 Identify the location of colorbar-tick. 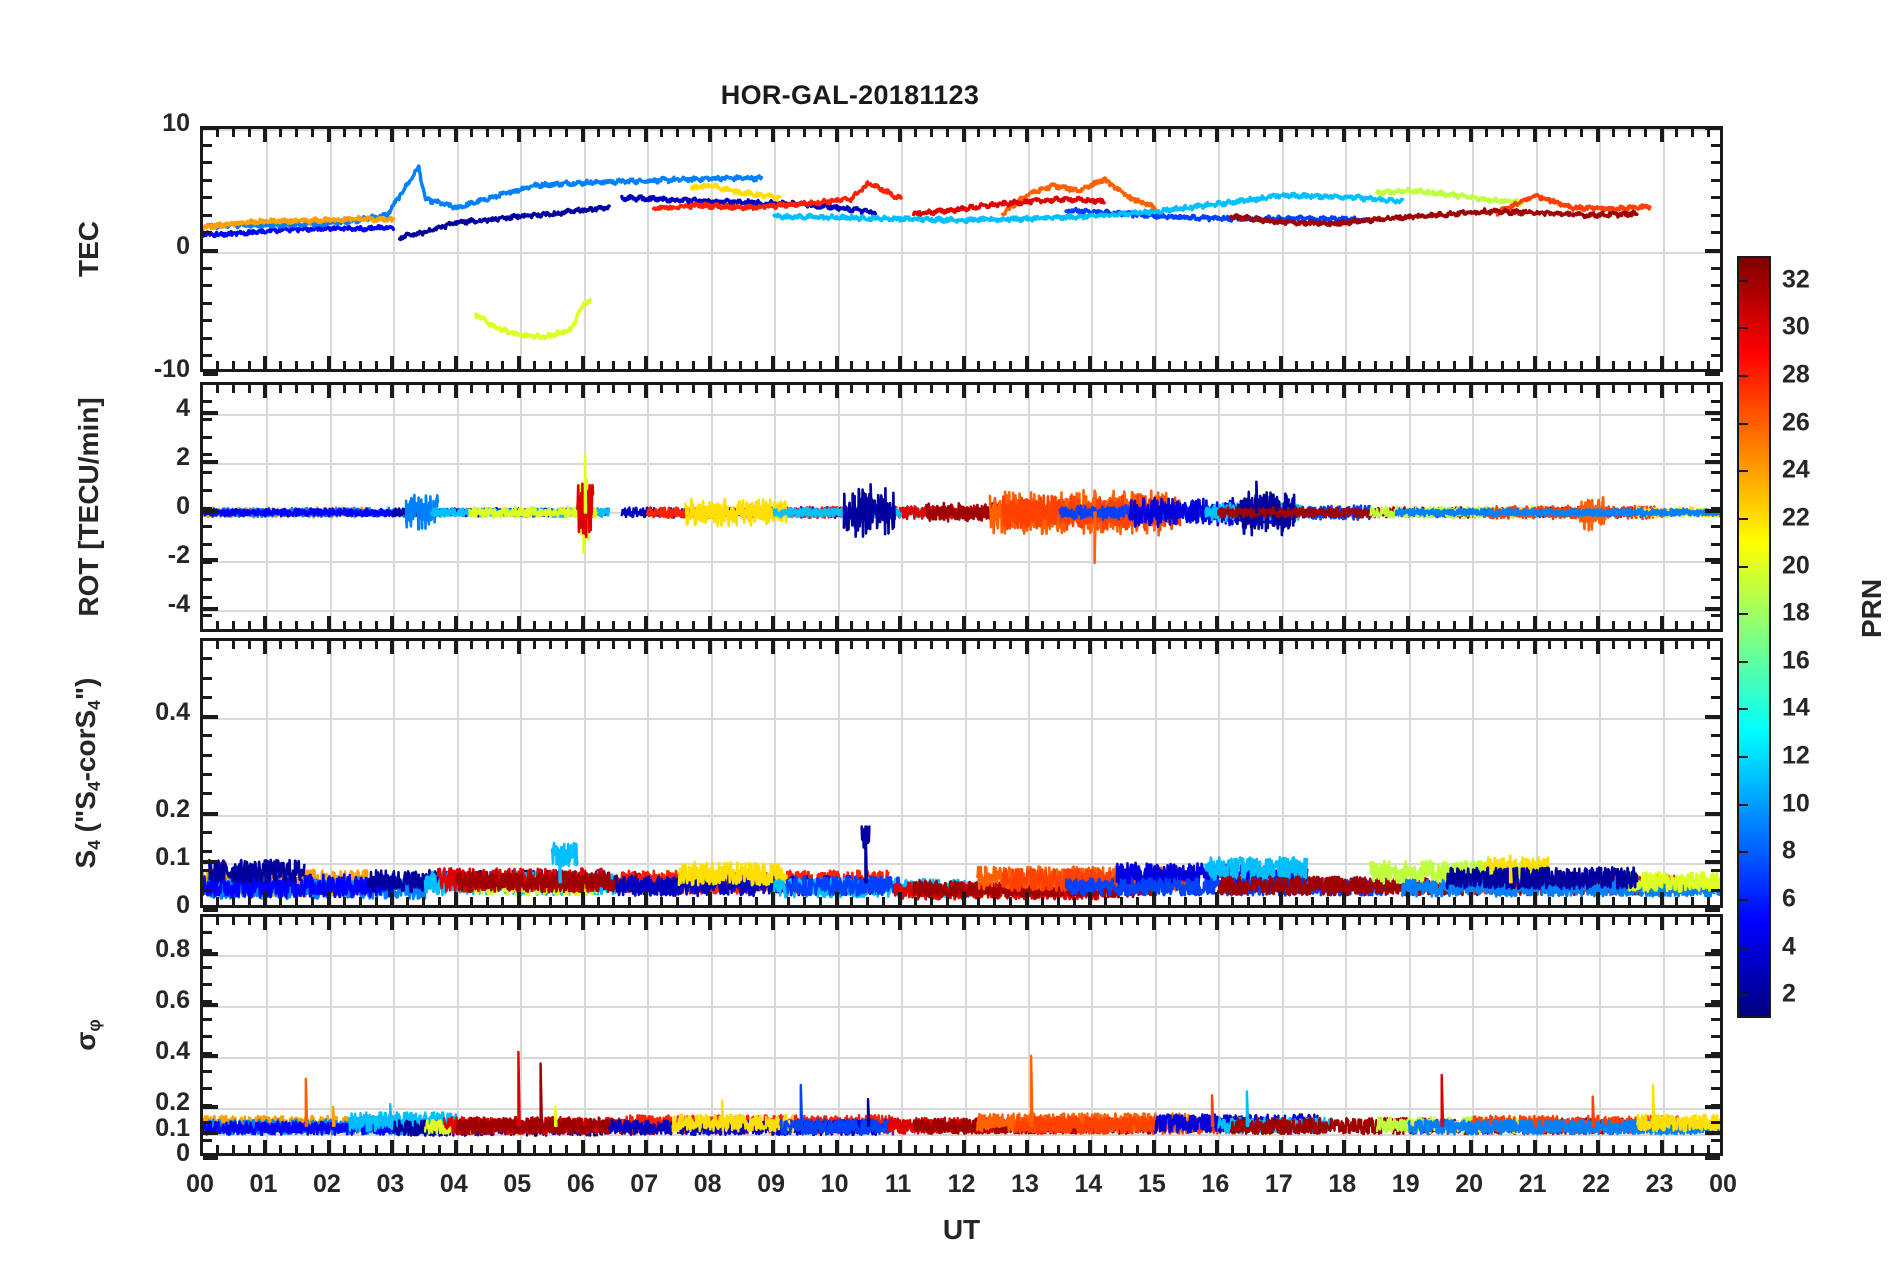
(1743, 471).